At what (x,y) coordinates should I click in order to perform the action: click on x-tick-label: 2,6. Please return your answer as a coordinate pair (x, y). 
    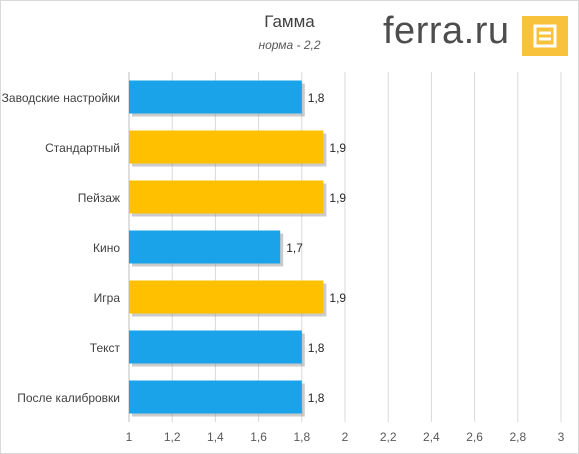
    Looking at the image, I should click on (474, 437).